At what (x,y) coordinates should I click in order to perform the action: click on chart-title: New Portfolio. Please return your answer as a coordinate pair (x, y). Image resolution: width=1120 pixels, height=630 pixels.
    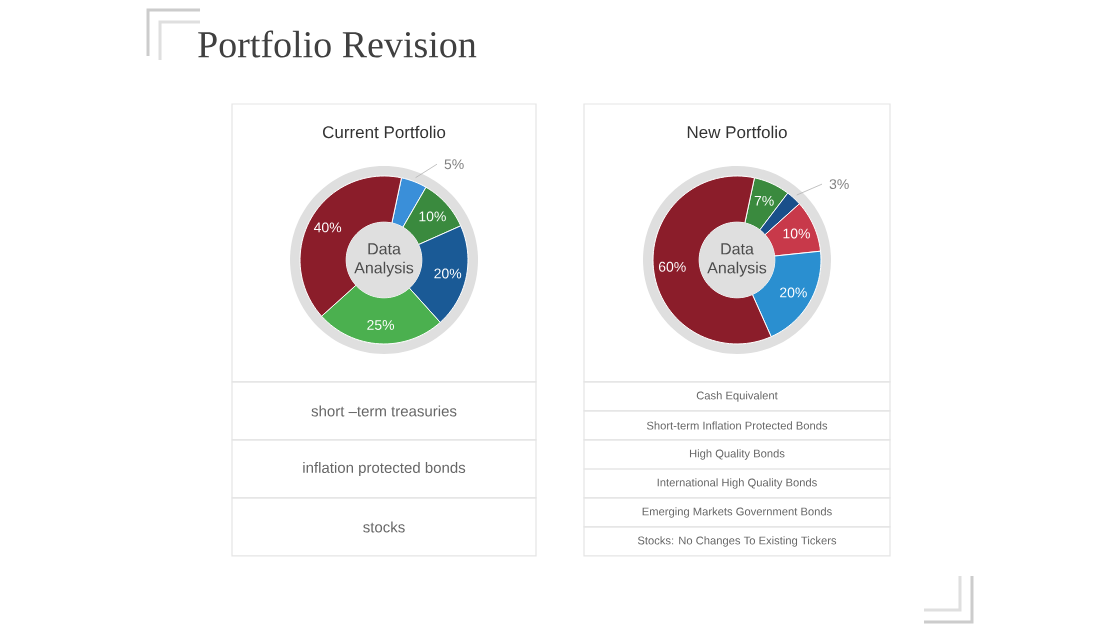
    Looking at the image, I should click on (737, 132).